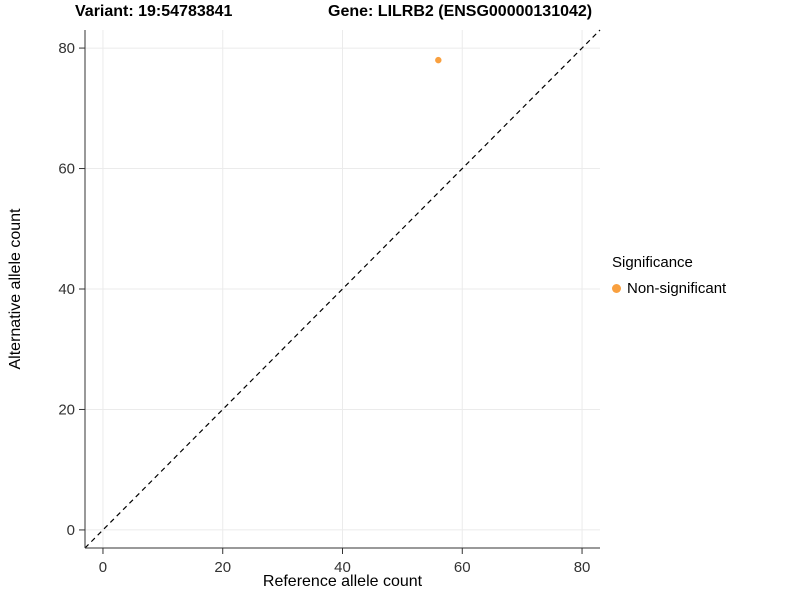 The height and width of the screenshot is (600, 800). Describe the element at coordinates (71, 530) in the screenshot. I see `y-tick-label: 0` at that location.